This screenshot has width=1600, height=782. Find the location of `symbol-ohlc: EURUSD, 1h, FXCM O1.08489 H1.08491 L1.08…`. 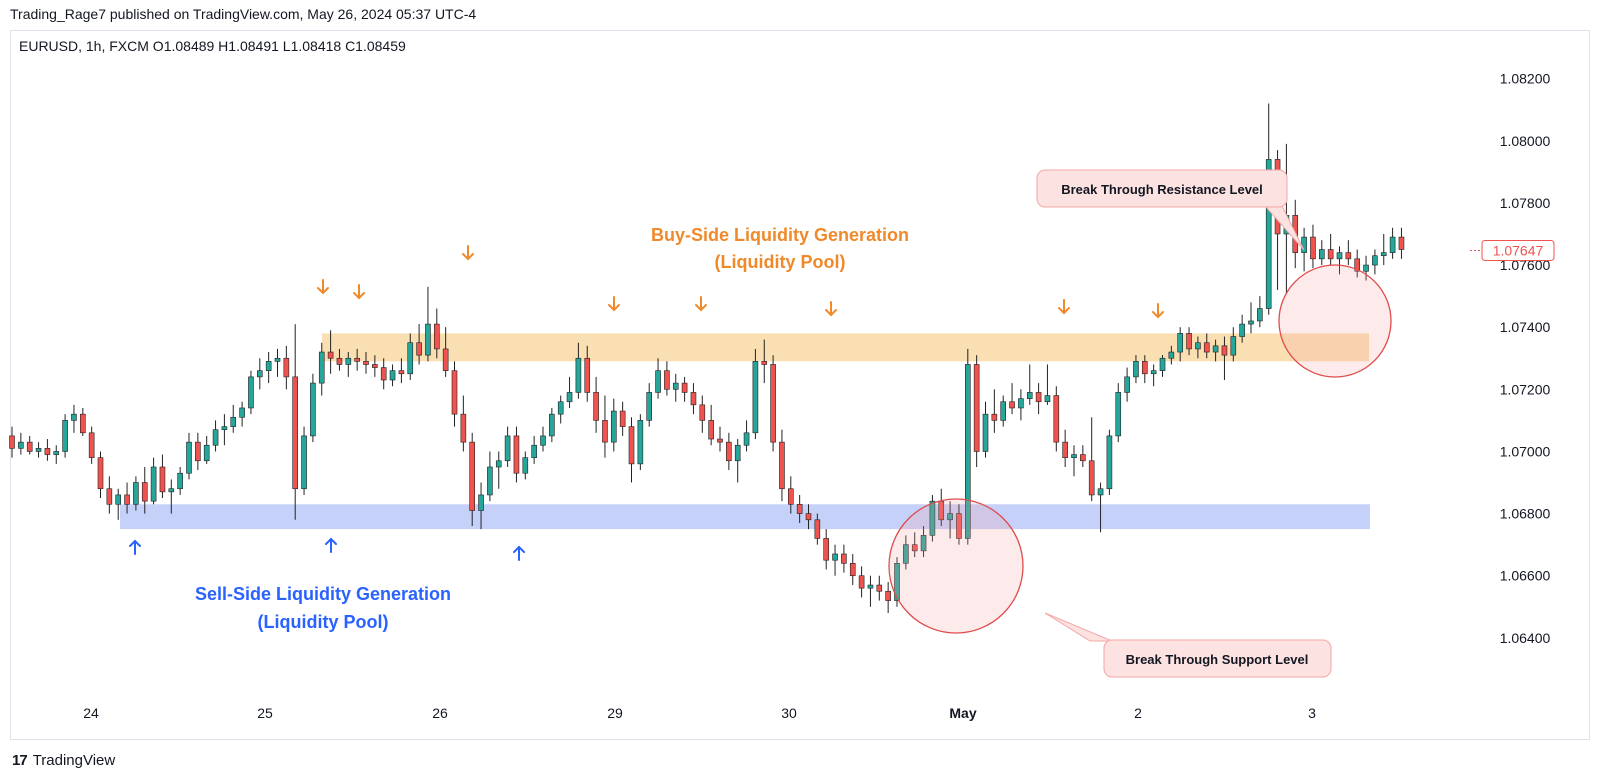

symbol-ohlc: EURUSD, 1h, FXCM O1.08489 H1.08491 L1.08… is located at coordinates (212, 46).